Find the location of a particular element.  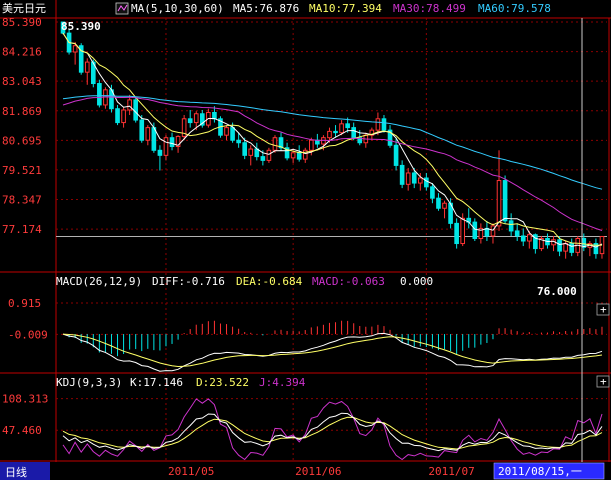

kdj-j-line is located at coordinates (332, 429).